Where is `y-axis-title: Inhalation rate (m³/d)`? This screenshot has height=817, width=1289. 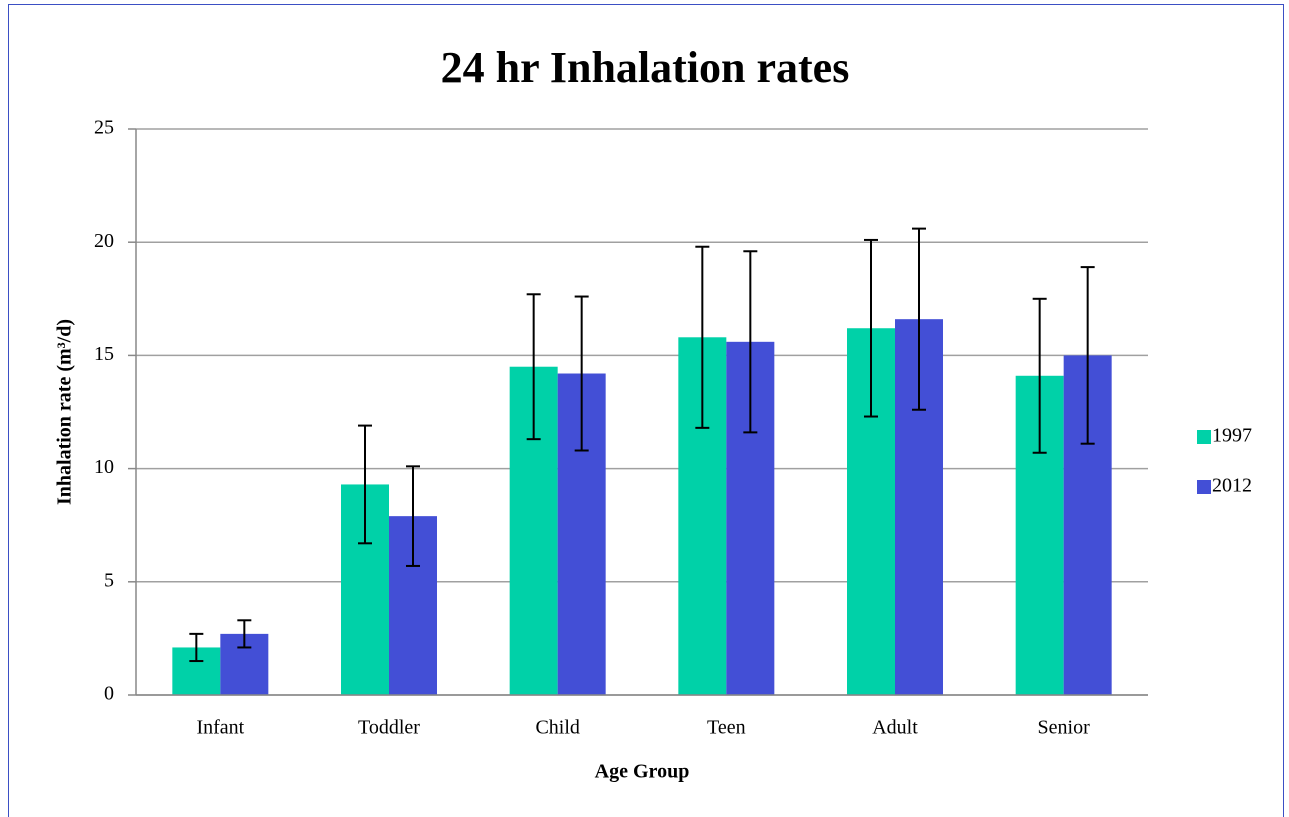
y-axis-title: Inhalation rate (m³/d) is located at coordinates (65, 412).